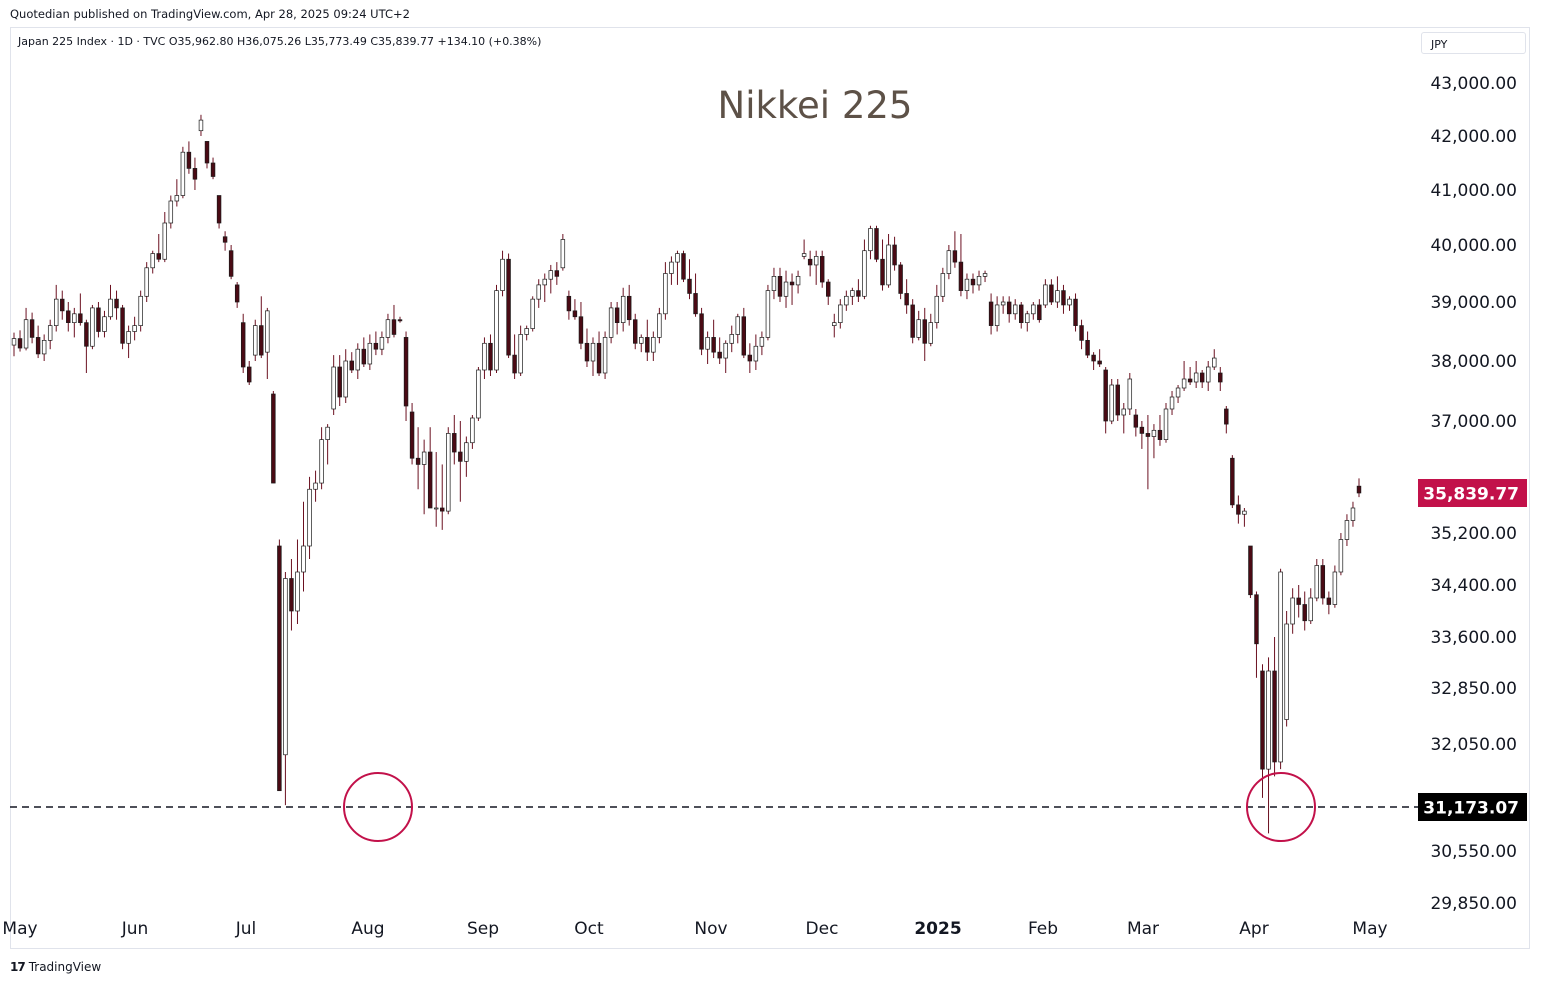 The width and height of the screenshot is (1541, 986). What do you see at coordinates (18, 967) in the screenshot?
I see `tradingview-logo-icon: 17` at bounding box center [18, 967].